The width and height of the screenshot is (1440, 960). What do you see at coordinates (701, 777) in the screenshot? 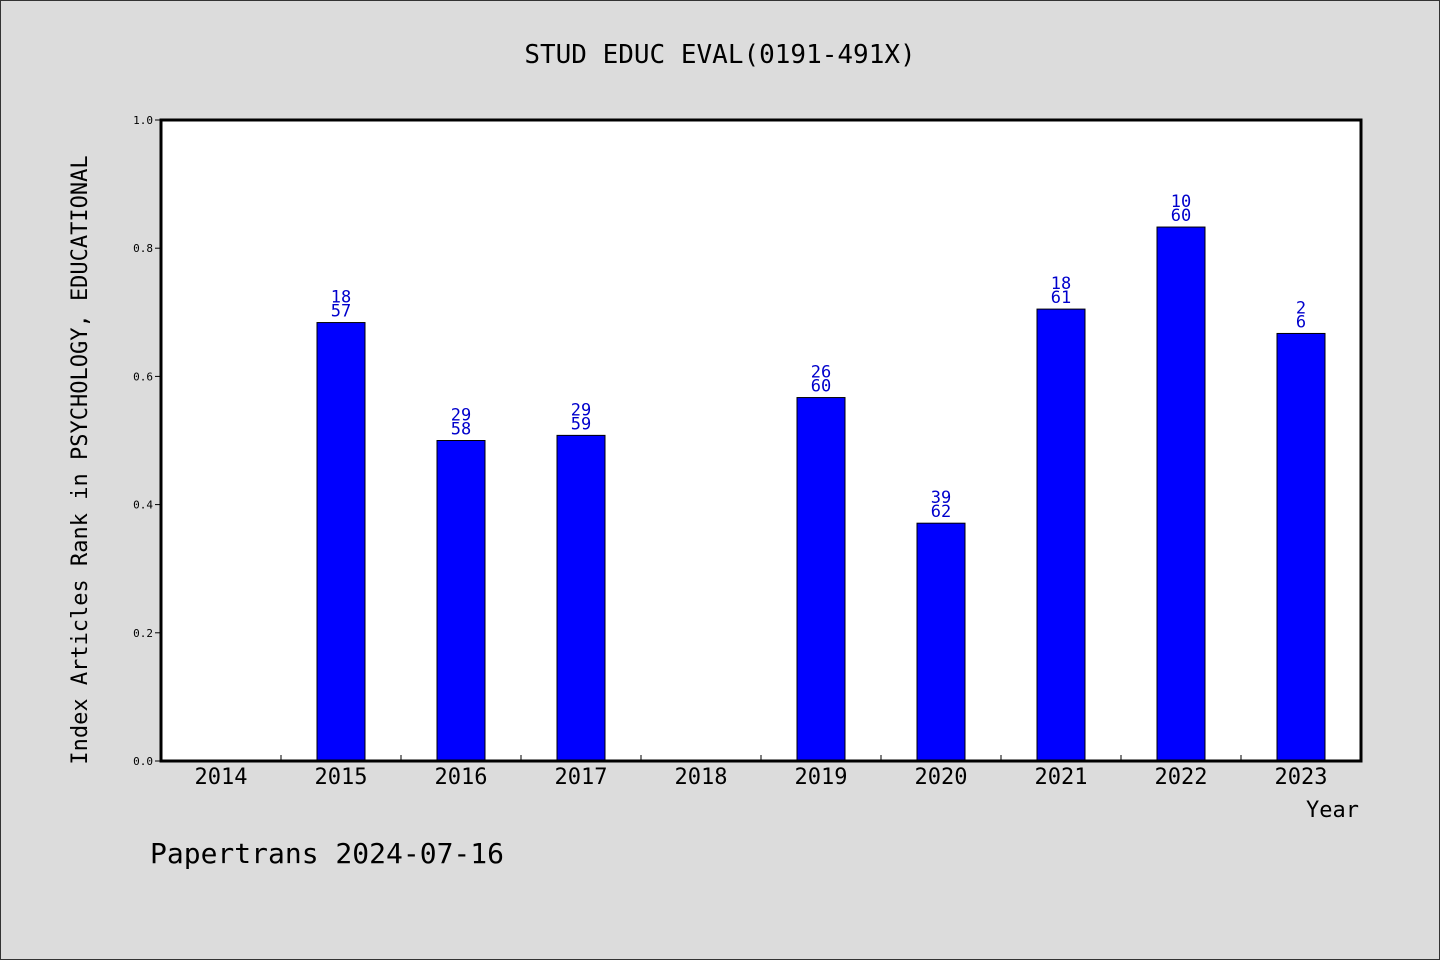
I see `x-tick-label: 2018` at bounding box center [701, 777].